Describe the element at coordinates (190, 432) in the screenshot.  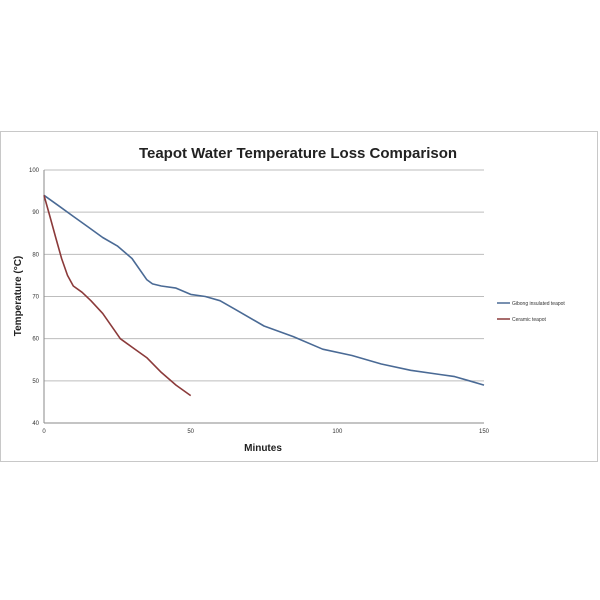
I see `x-tick-label: 50` at that location.